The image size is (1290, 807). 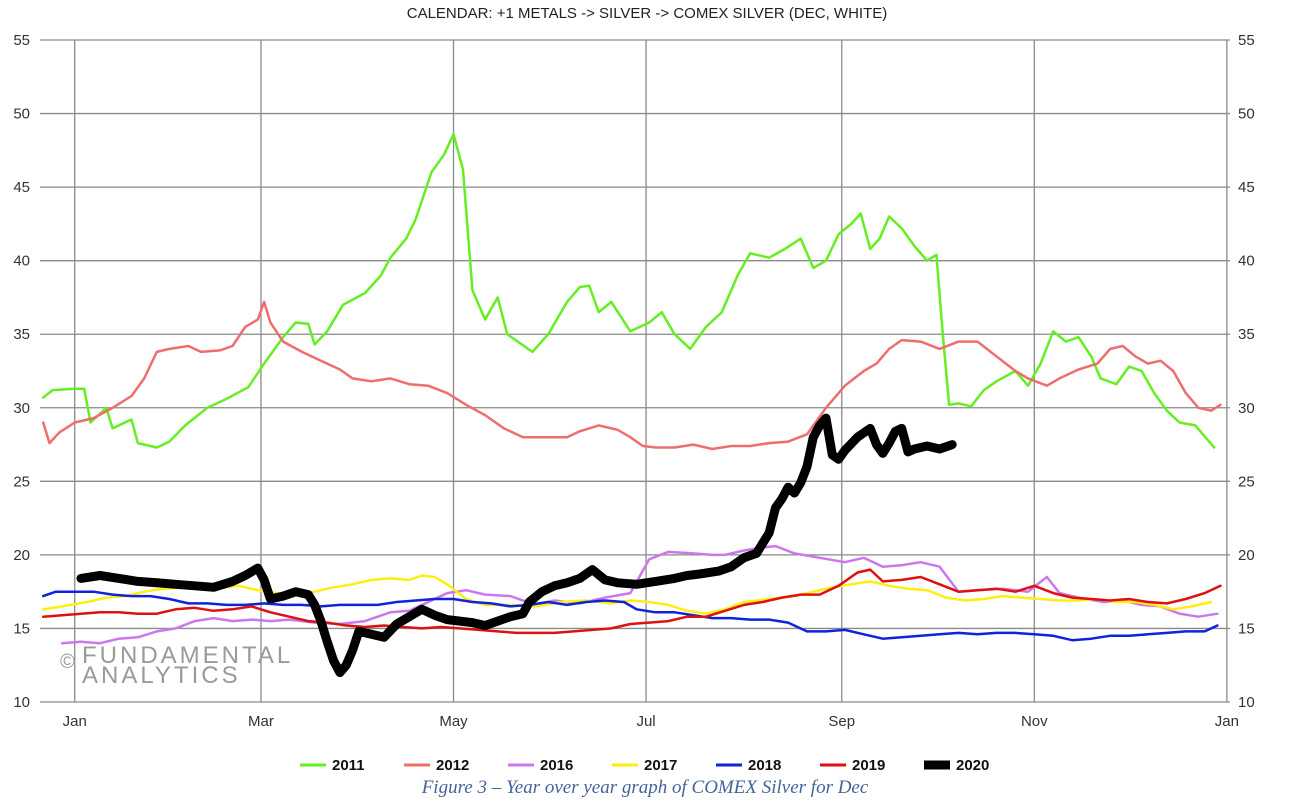 I want to click on y-tick-left-45: 45, so click(x=21, y=187).